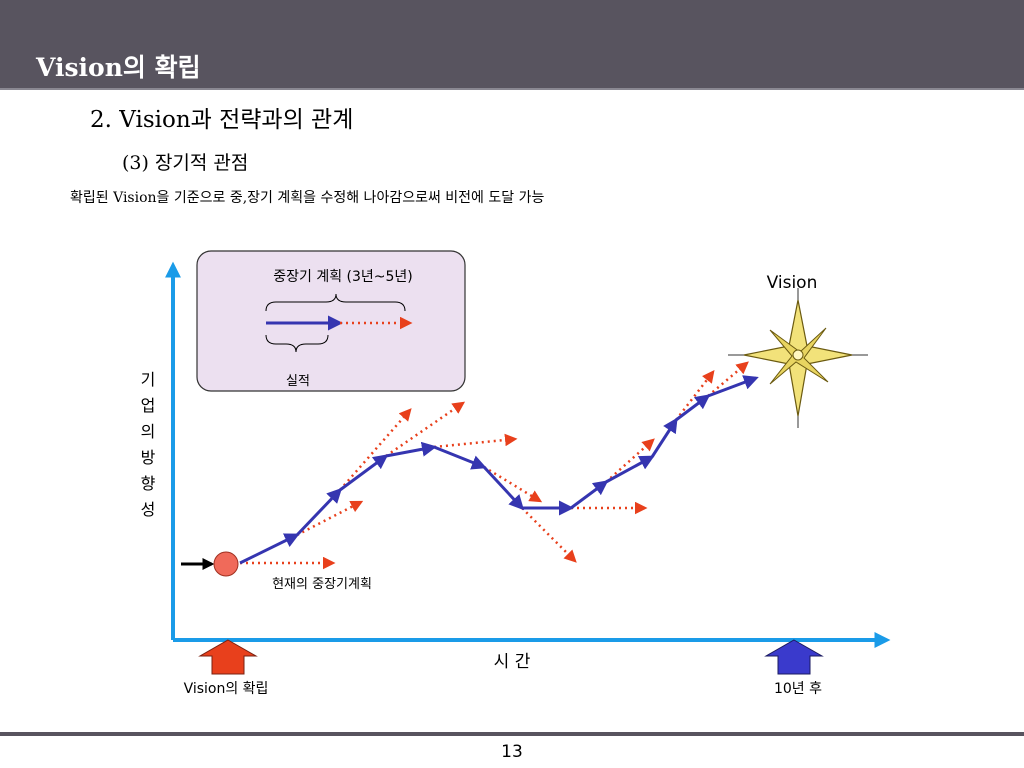 The image size is (1024, 768). Describe the element at coordinates (228, 657) in the screenshot. I see `vision-establish-marker` at that location.